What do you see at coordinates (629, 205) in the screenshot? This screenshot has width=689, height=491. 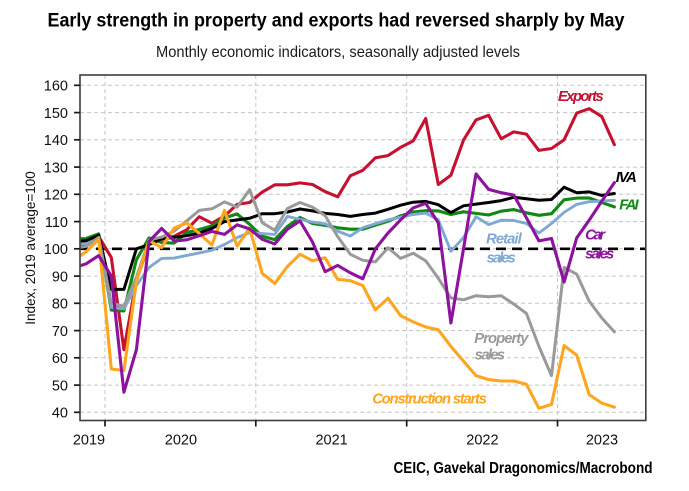 I see `svg-text: FAI` at bounding box center [629, 205].